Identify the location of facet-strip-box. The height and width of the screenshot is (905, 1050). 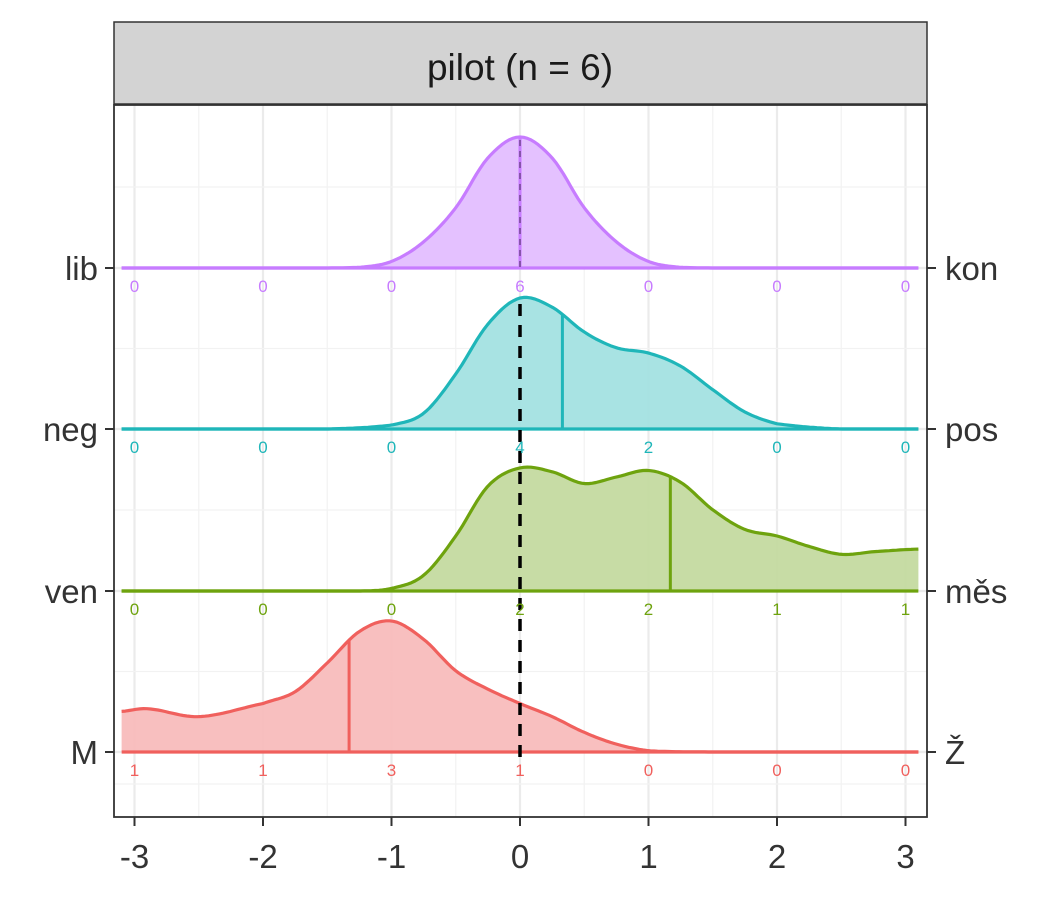
(520, 63).